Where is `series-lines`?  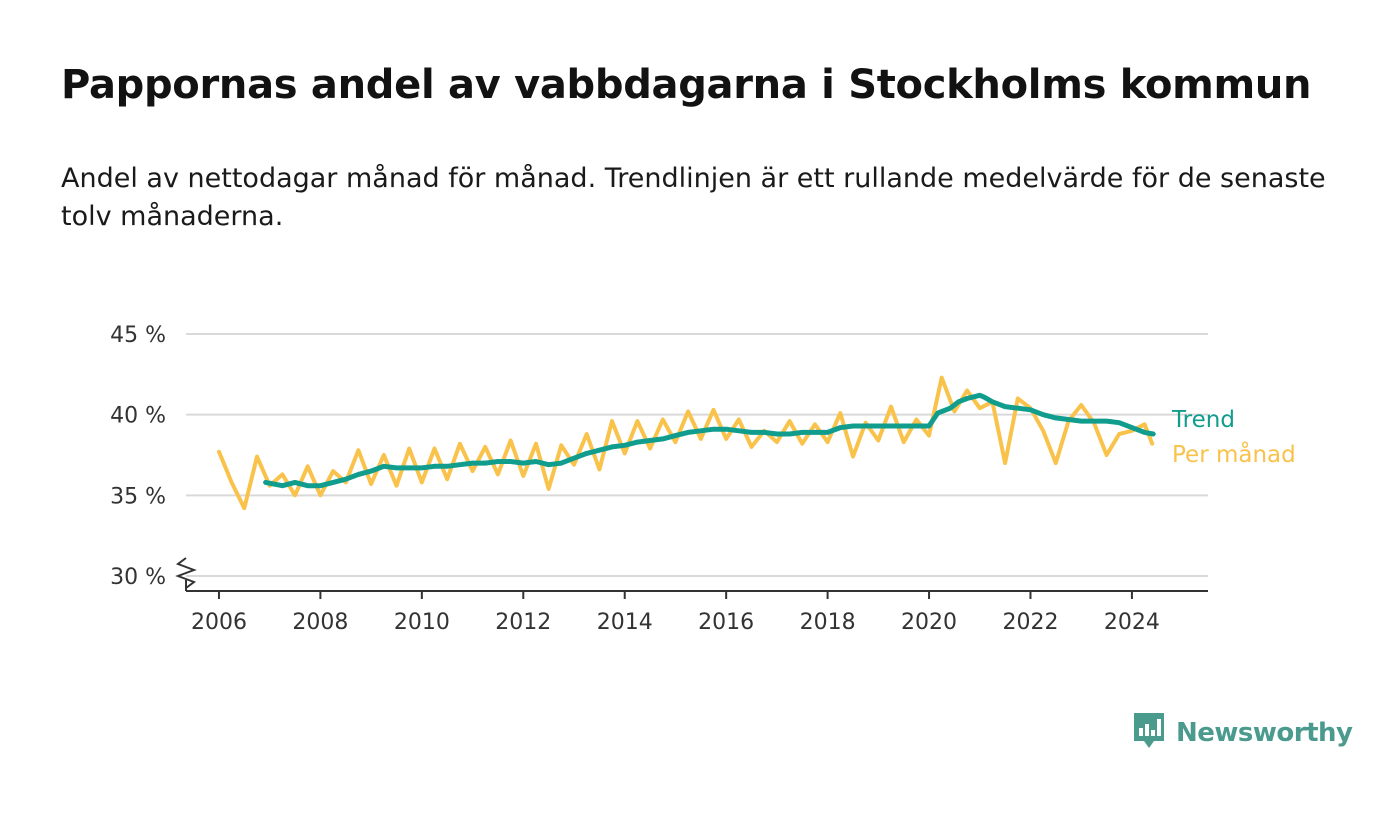
series-lines is located at coordinates (686, 443).